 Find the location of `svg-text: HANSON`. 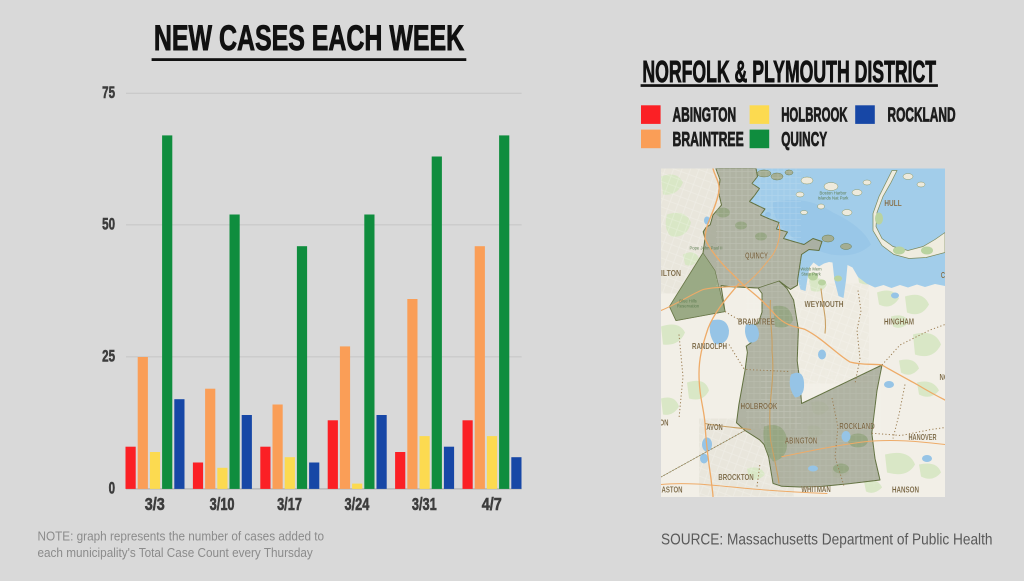

svg-text: HANSON is located at coordinates (905, 490).